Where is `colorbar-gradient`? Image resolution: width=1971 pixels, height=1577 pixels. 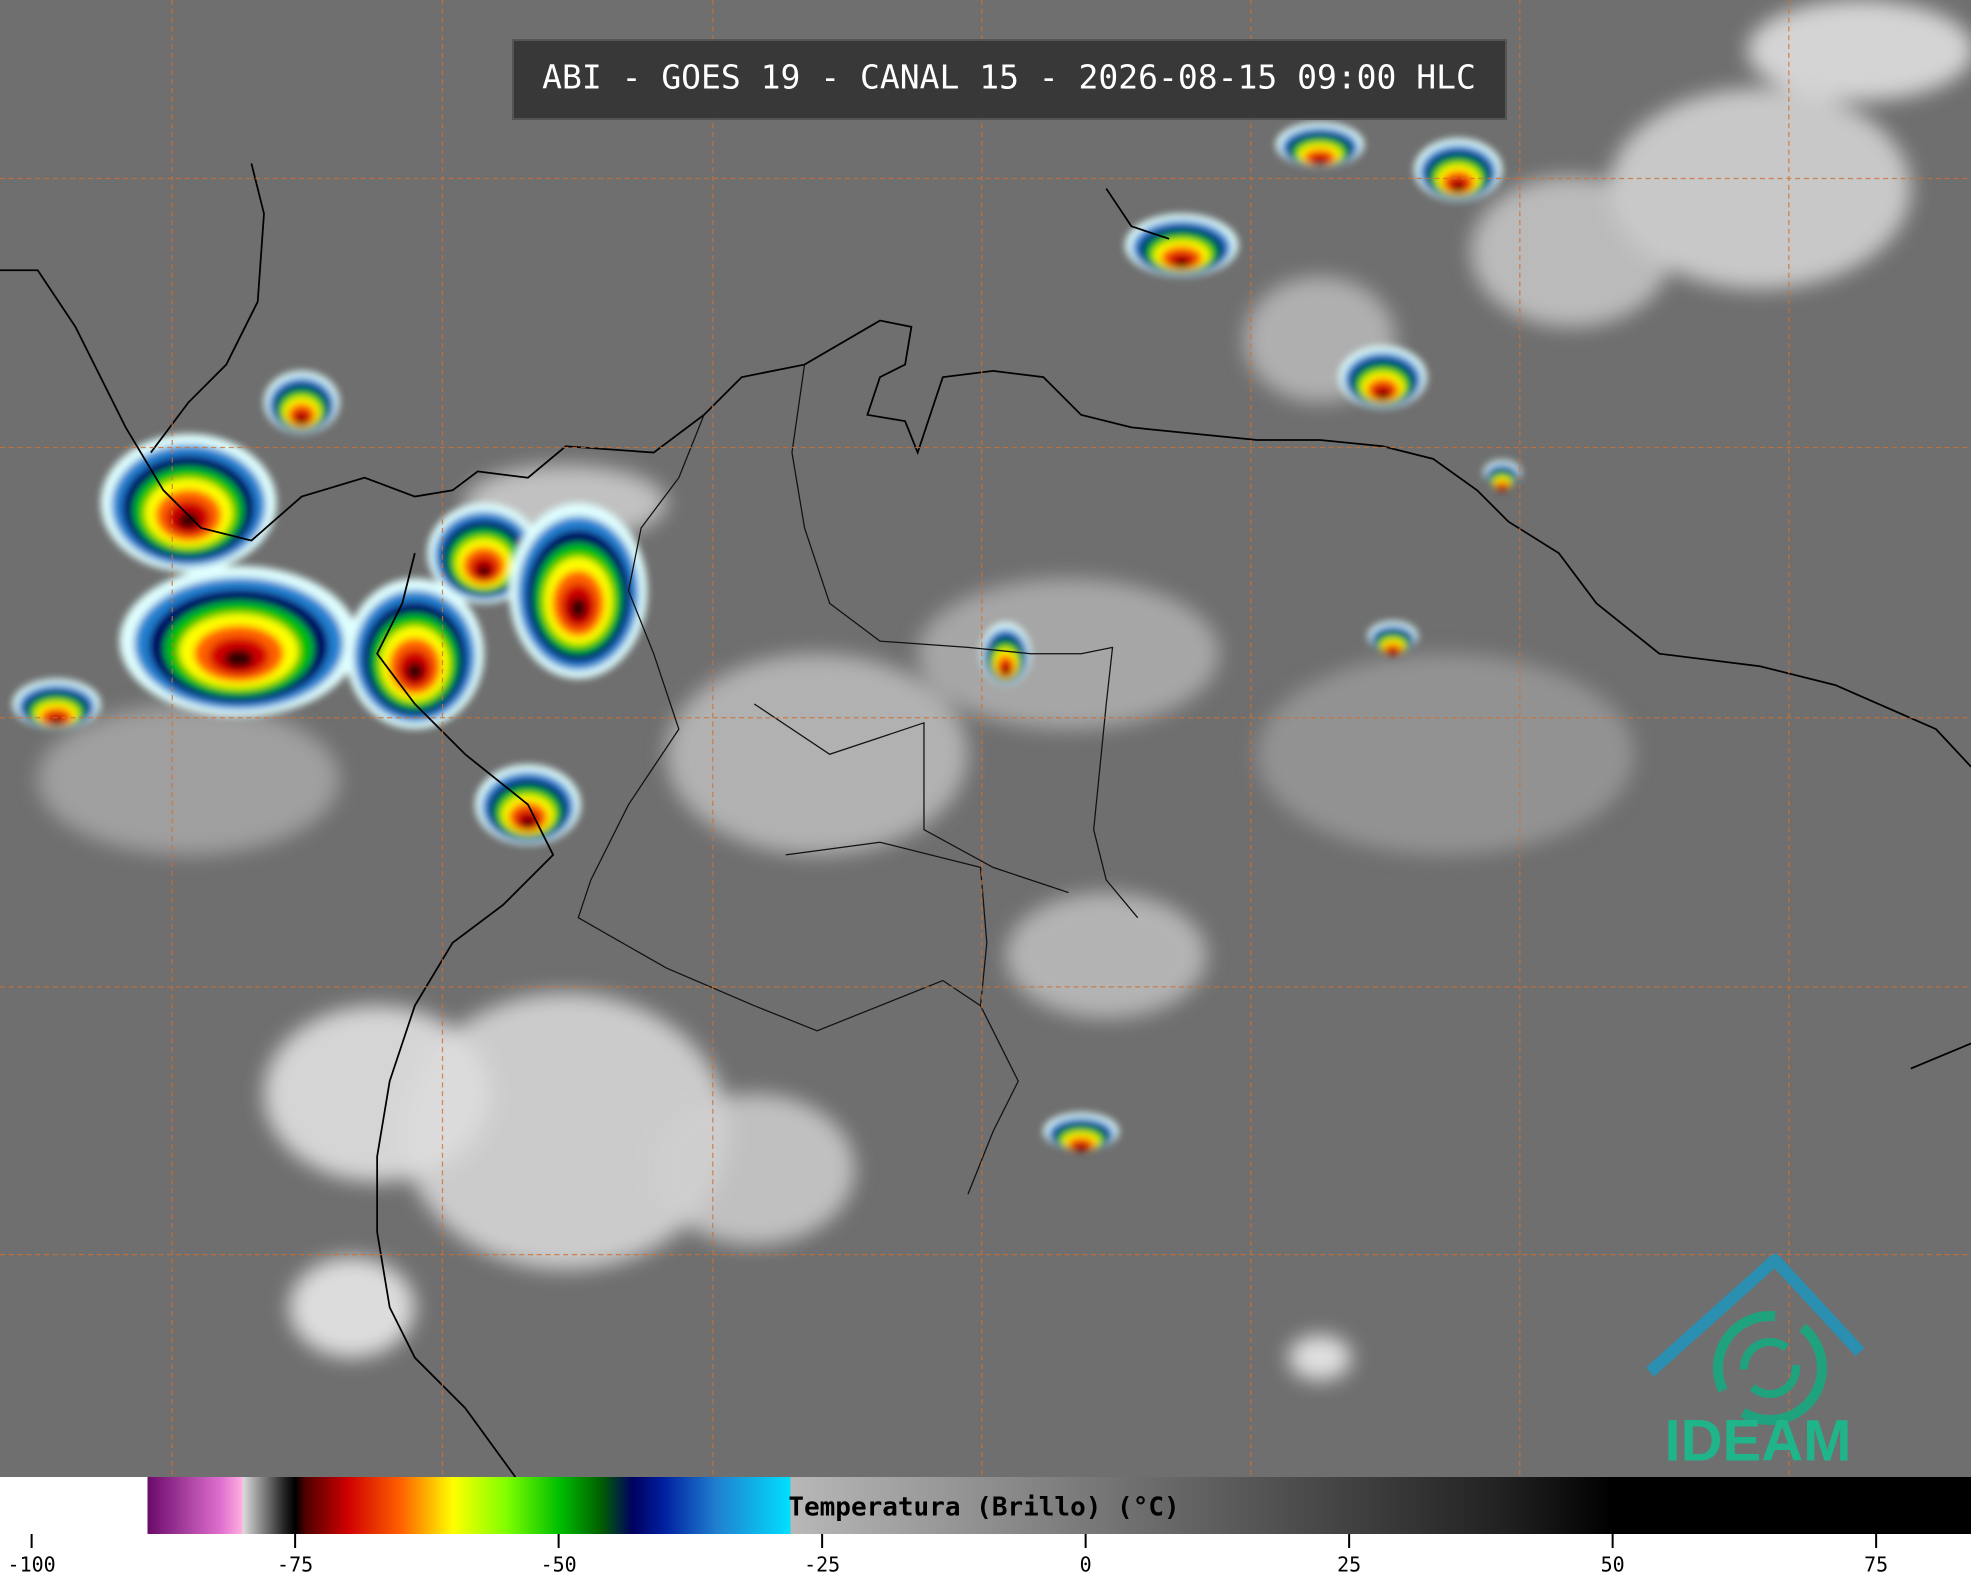 colorbar-gradient is located at coordinates (985, 1505).